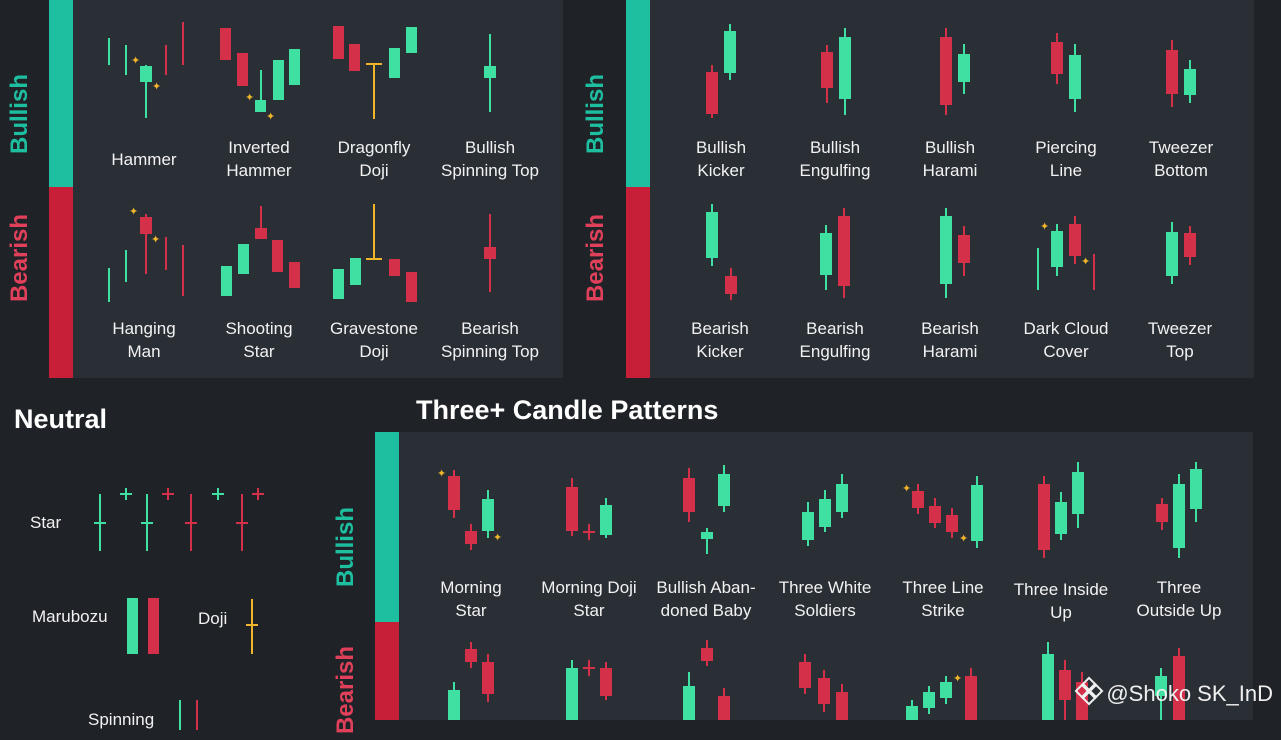 This screenshot has width=1281, height=740. What do you see at coordinates (213, 618) in the screenshot?
I see `neutral-doji-label: Doji` at bounding box center [213, 618].